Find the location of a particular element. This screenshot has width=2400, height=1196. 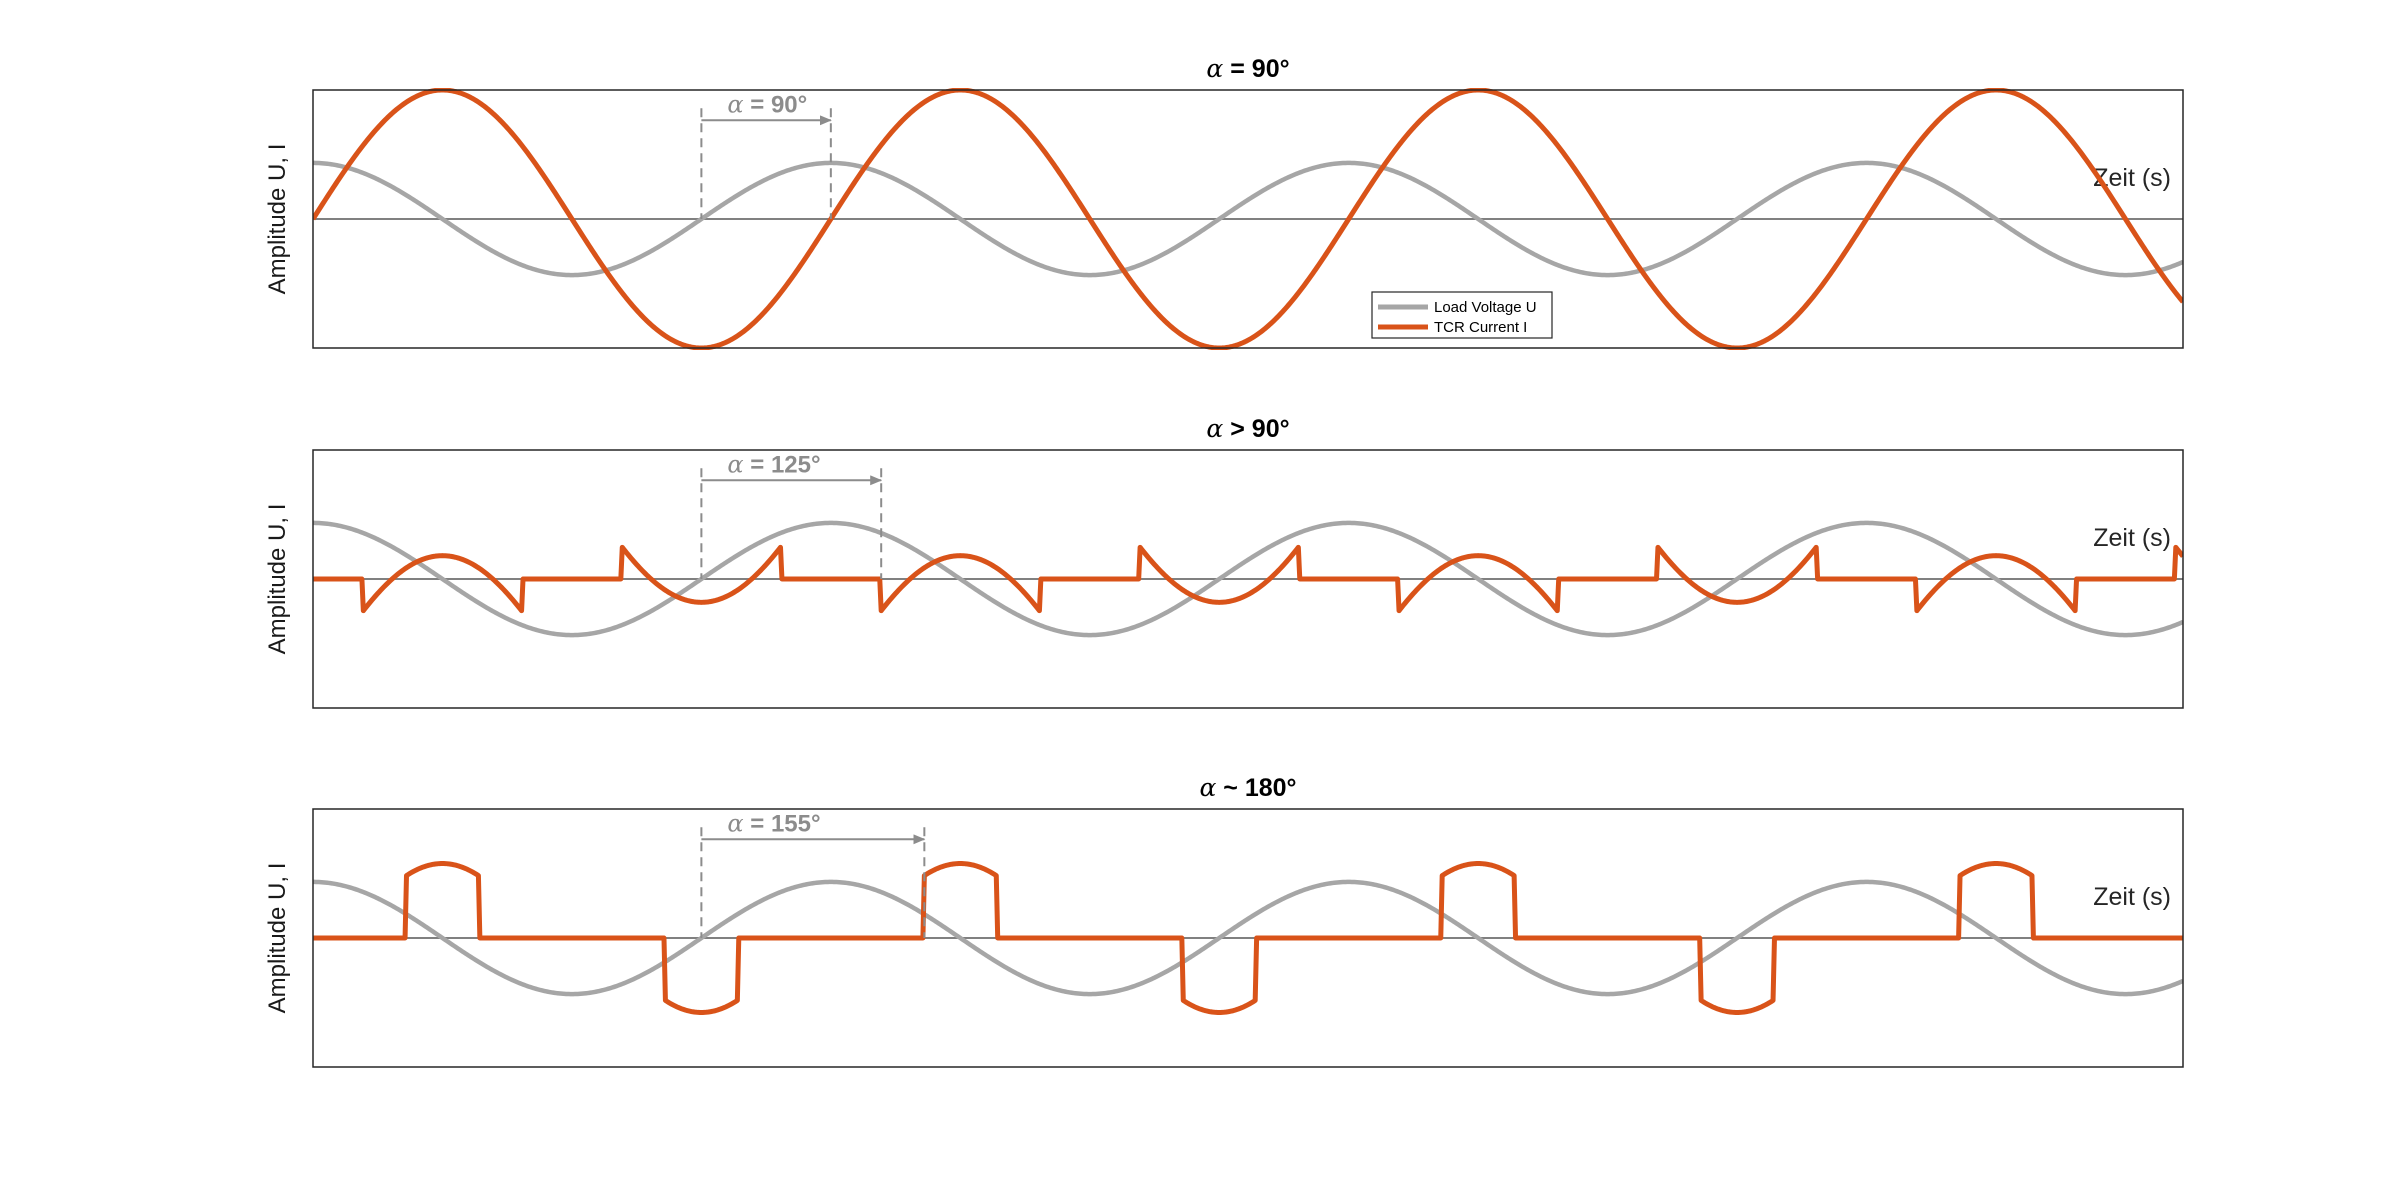

panel-title: α > 90° is located at coordinates (1247, 428).